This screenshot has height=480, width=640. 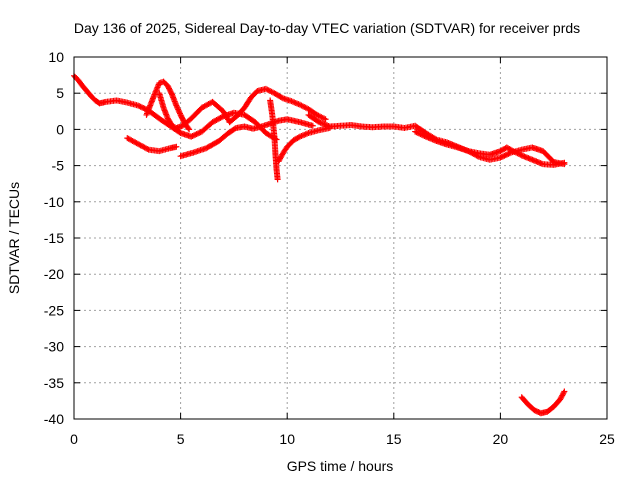 I want to click on x-tick-label: 0, so click(x=74, y=439).